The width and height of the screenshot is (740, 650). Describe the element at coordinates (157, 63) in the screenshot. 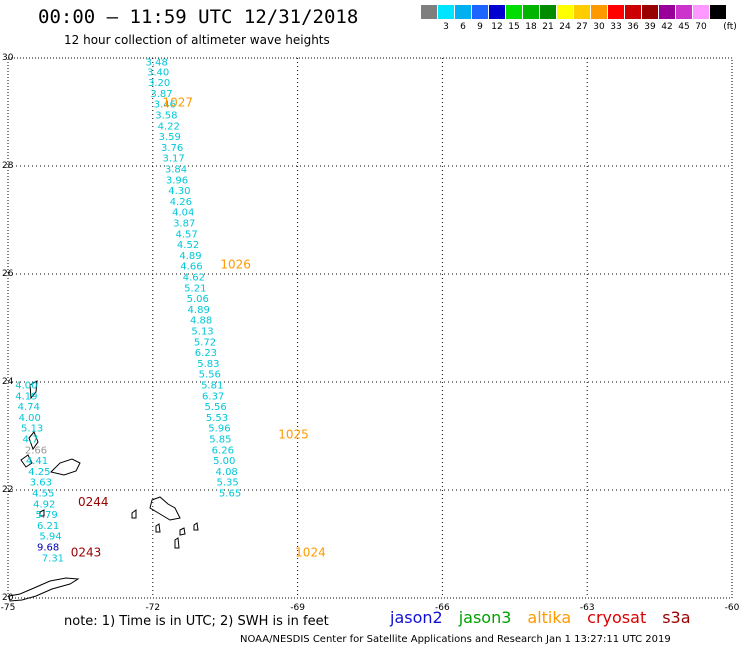

I see `wave-height-value: 3.48` at that location.